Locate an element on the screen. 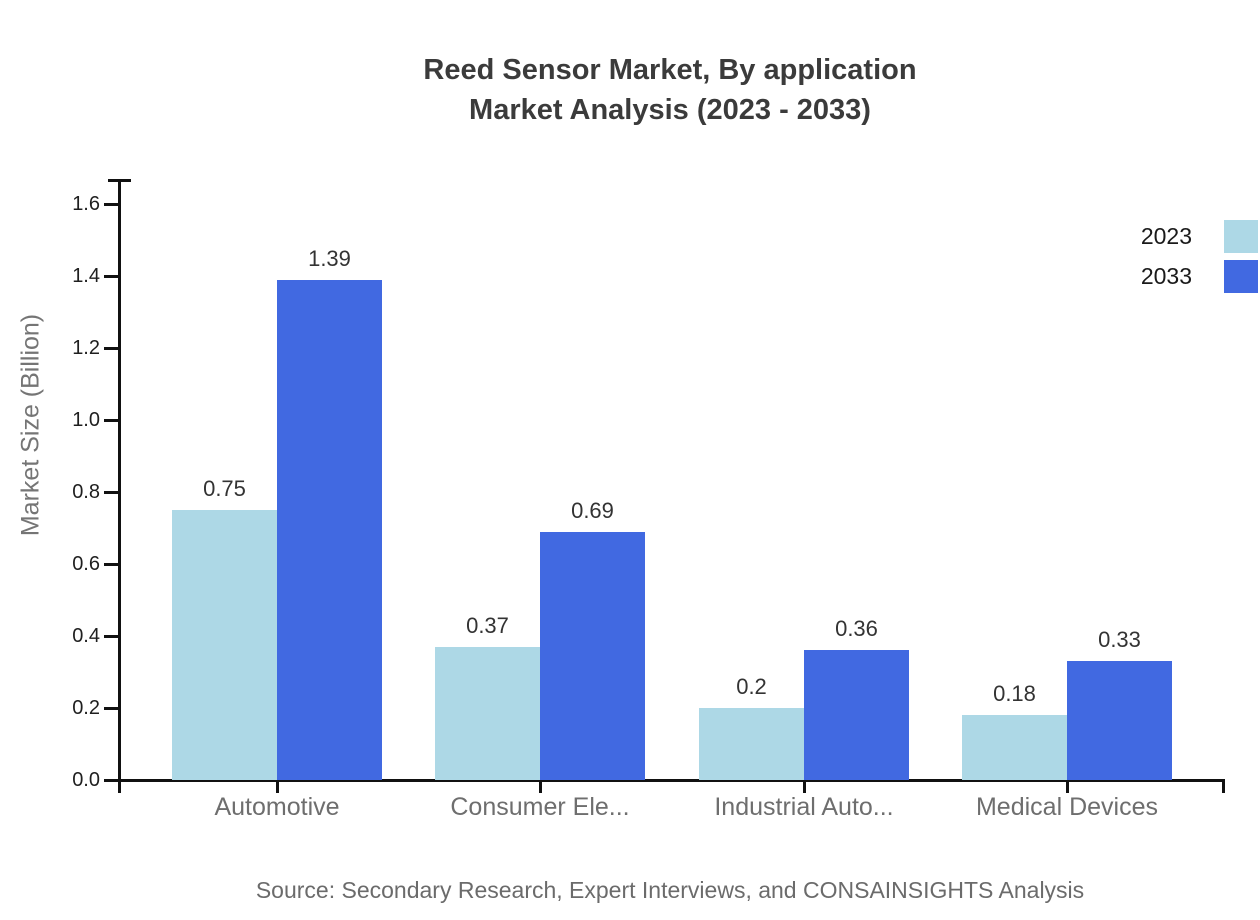 This screenshot has height=920, width=1260. bar-value-label: 0.18 is located at coordinates (1014, 693).